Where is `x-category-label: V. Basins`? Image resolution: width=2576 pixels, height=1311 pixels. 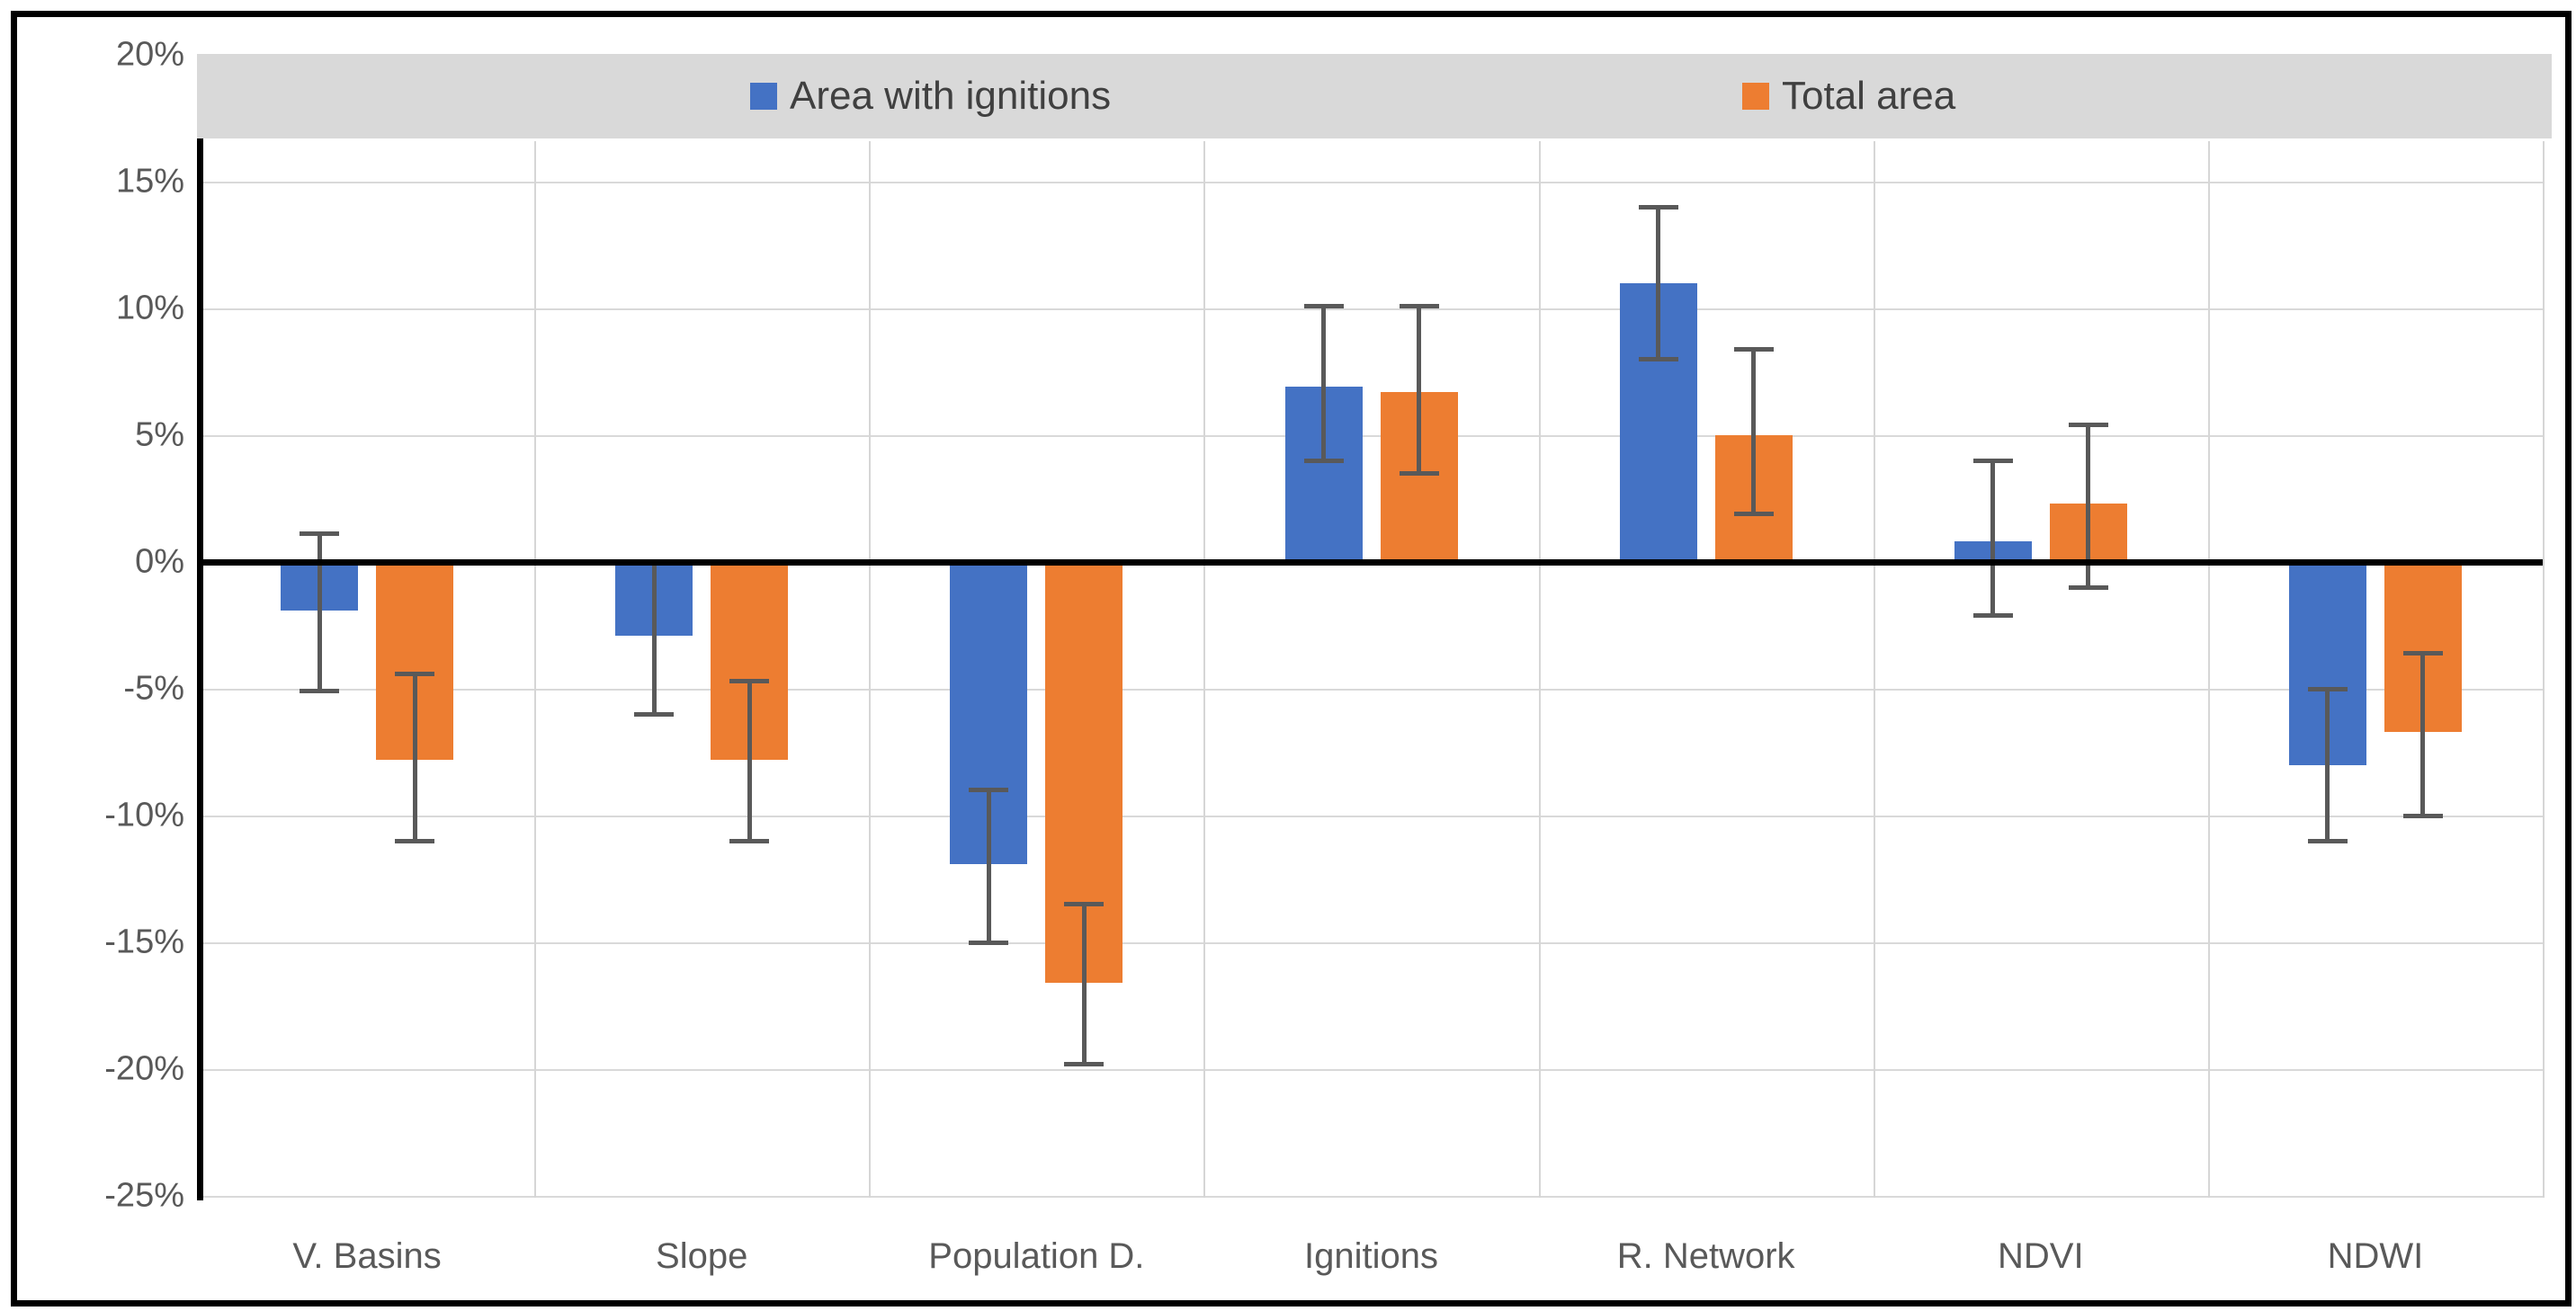 x-category-label: V. Basins is located at coordinates (367, 1256).